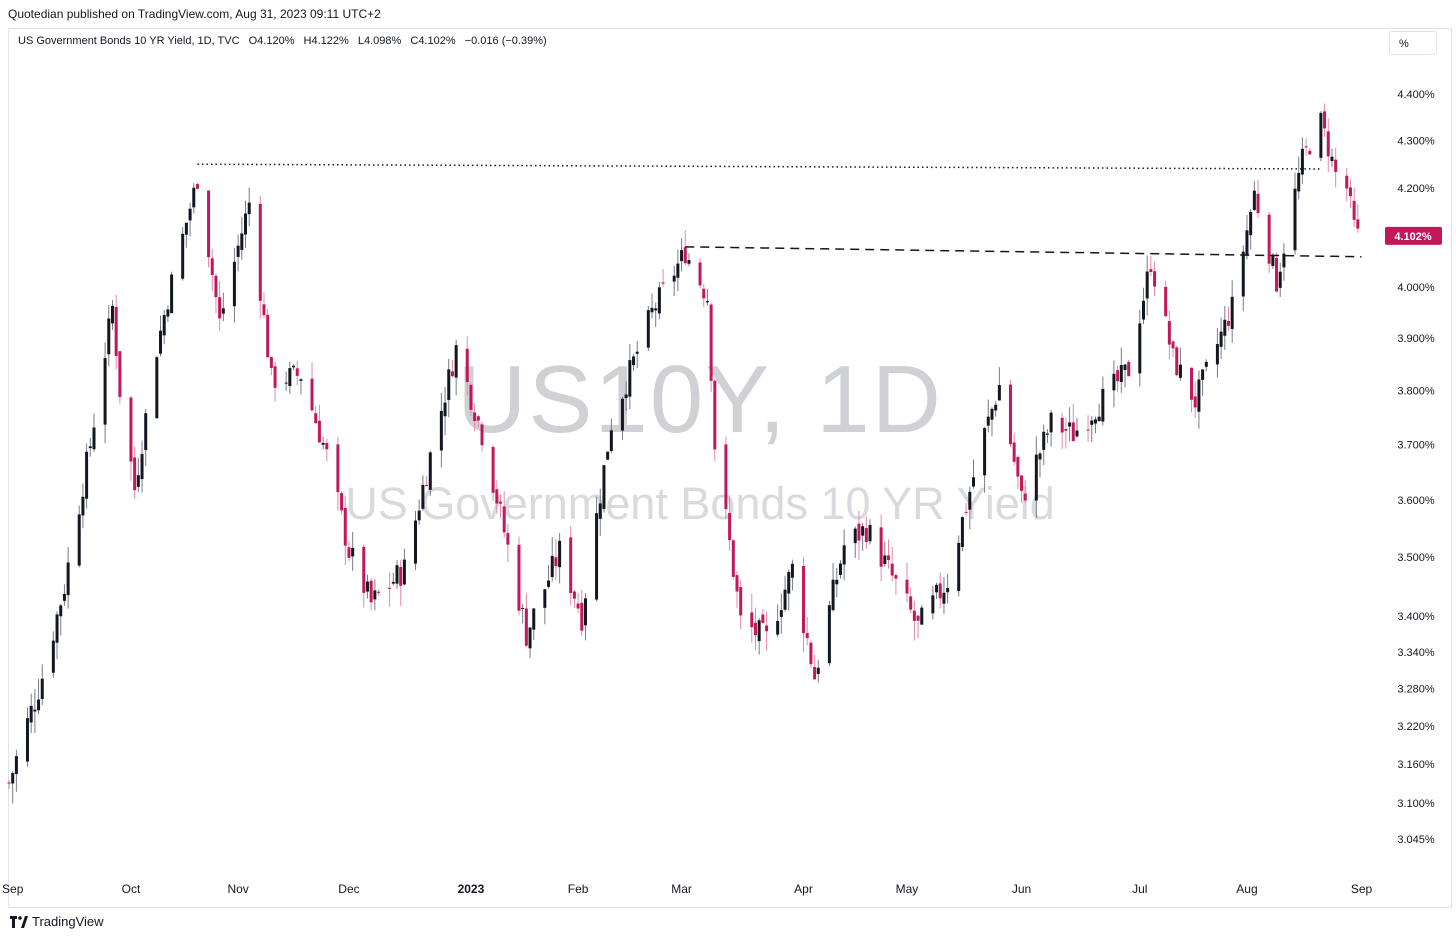 Image resolution: width=1456 pixels, height=940 pixels. What do you see at coordinates (1416, 392) in the screenshot?
I see `price-tick-label: 3.800%` at bounding box center [1416, 392].